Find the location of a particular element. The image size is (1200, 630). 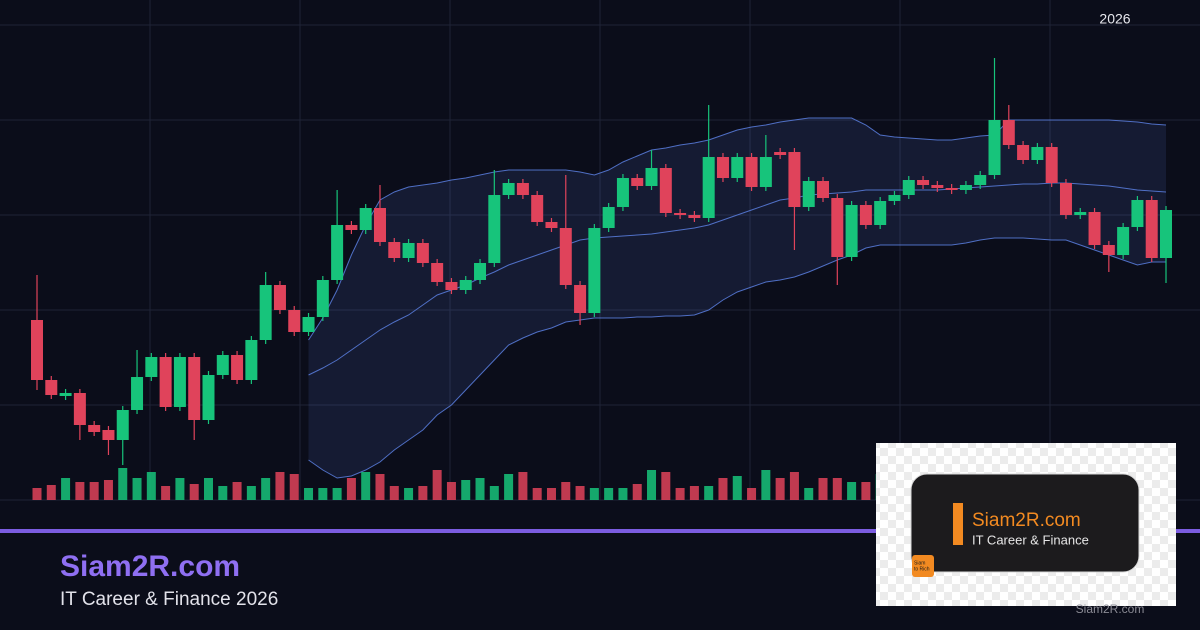

card-title: Siam2R.com is located at coordinates (1026, 520).